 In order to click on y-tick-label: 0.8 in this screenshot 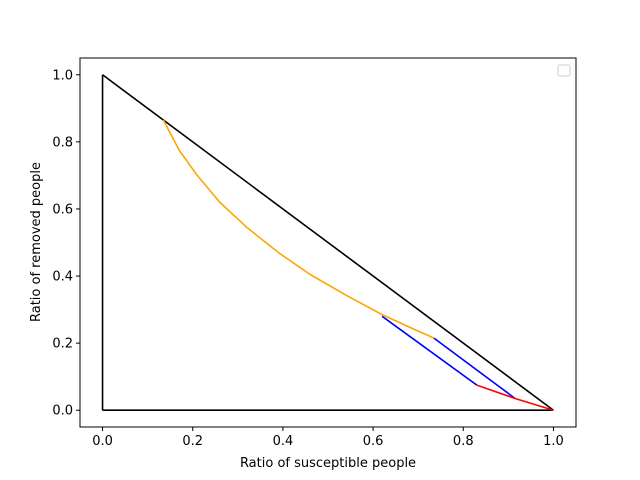, I will do `click(62, 142)`.